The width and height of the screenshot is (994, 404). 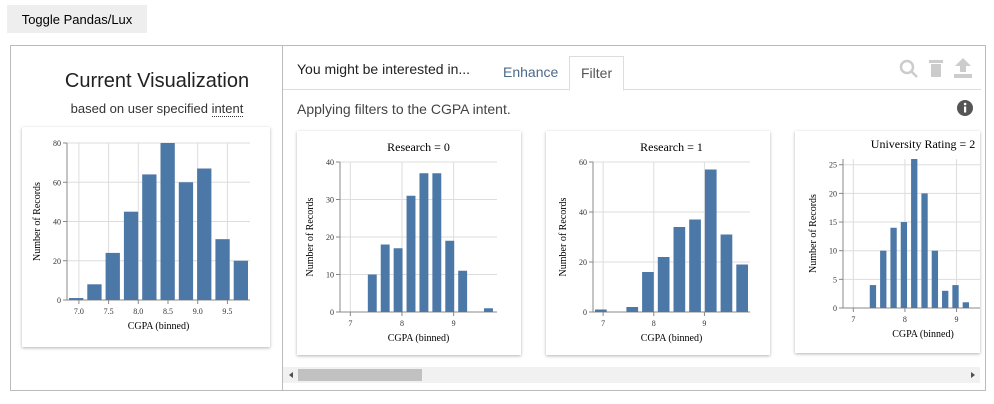 I want to click on tab: Filter, so click(x=597, y=73).